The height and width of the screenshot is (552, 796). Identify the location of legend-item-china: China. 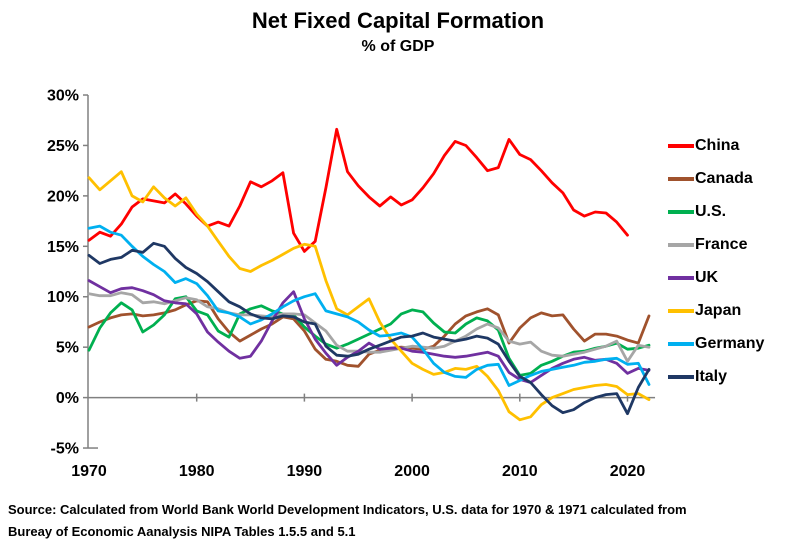
(716, 145).